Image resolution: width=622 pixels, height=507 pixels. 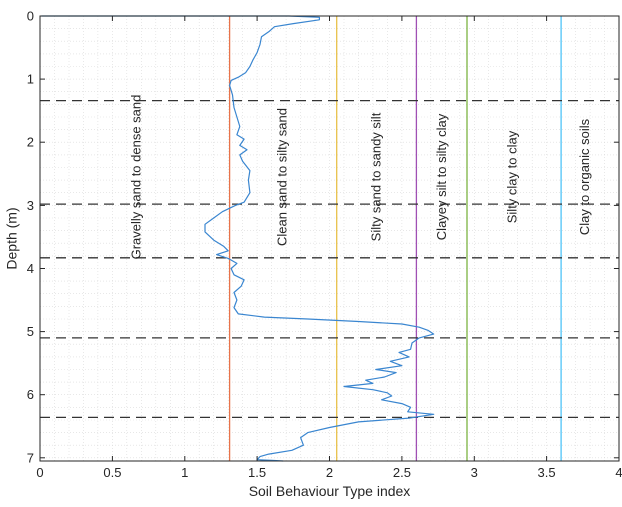 What do you see at coordinates (30, 457) in the screenshot?
I see `y-tick-label: 7` at bounding box center [30, 457].